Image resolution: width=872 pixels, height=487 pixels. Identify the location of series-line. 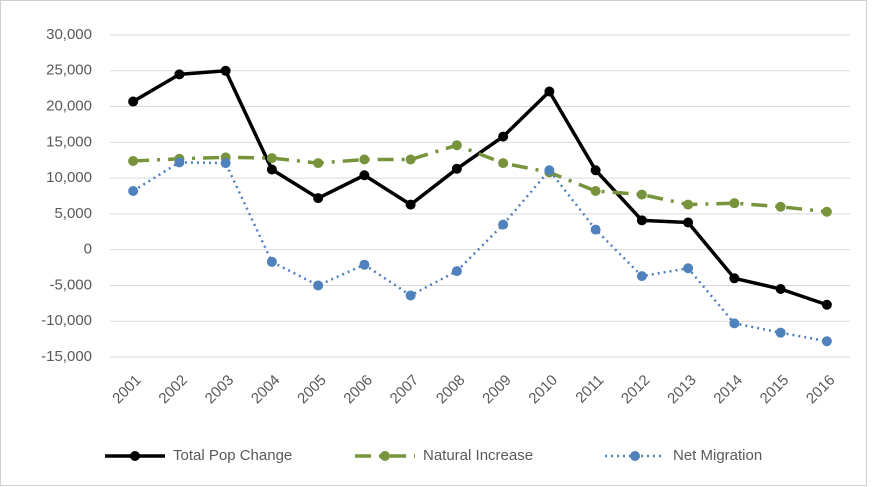
(480, 178).